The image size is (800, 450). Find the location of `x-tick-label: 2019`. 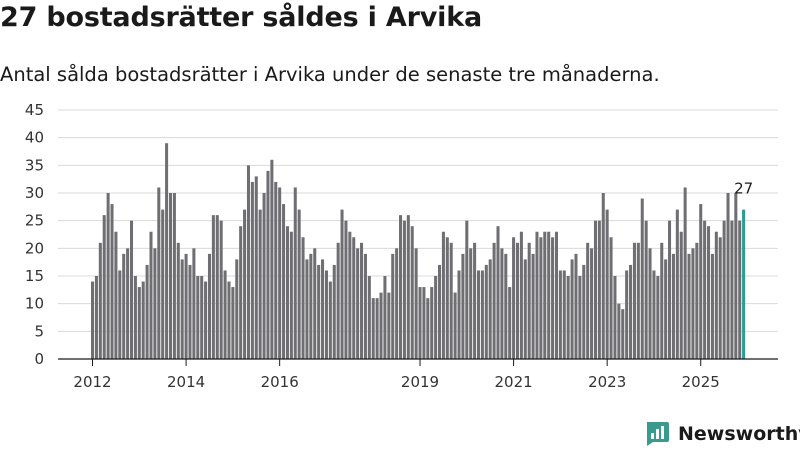

x-tick-label: 2019 is located at coordinates (420, 382).